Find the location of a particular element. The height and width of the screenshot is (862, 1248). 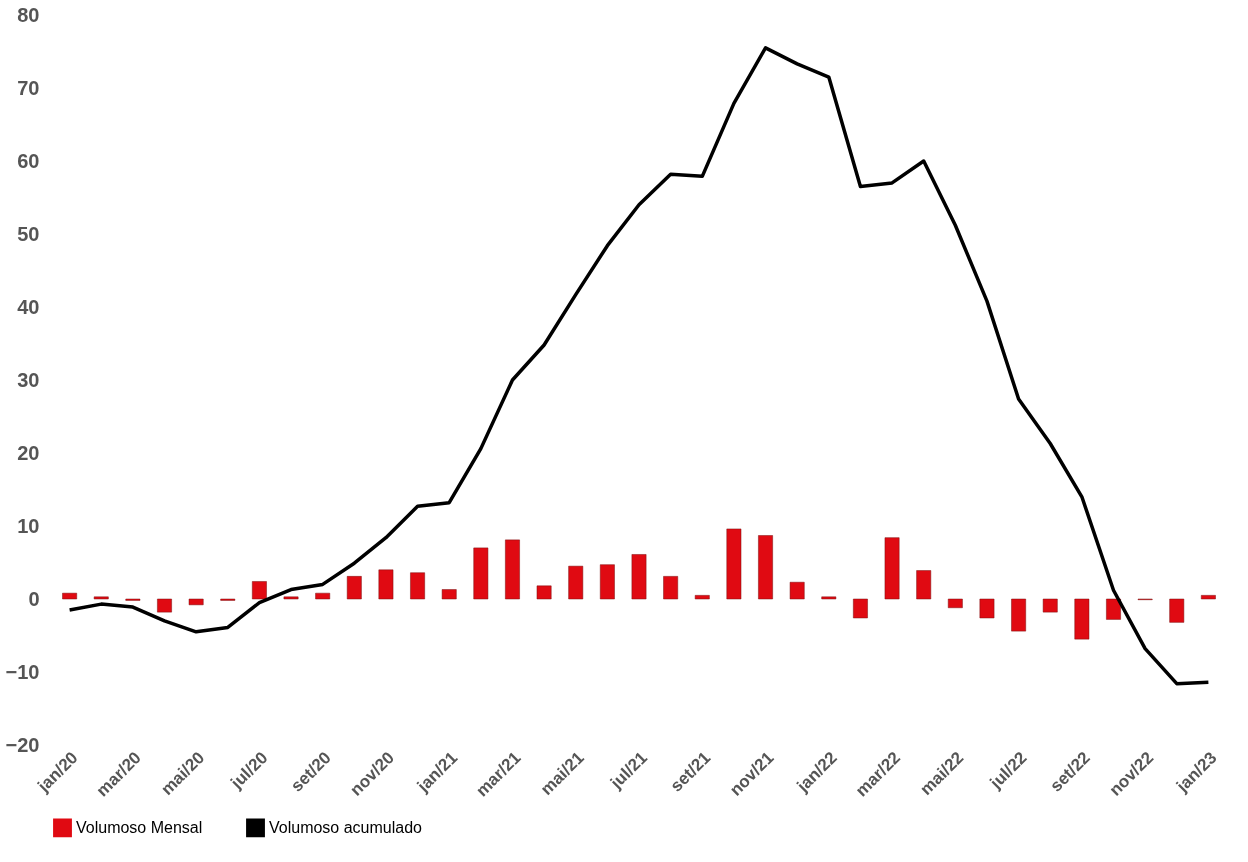

y-tick-label: 30 is located at coordinates (28, 379).